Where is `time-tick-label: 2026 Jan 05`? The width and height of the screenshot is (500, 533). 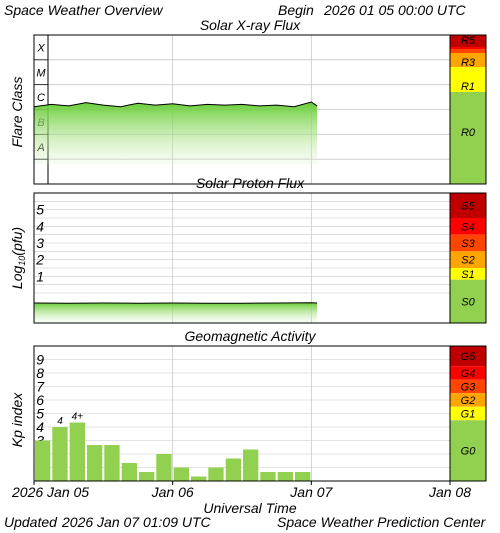 time-tick-label: 2026 Jan 05 is located at coordinates (50, 492).